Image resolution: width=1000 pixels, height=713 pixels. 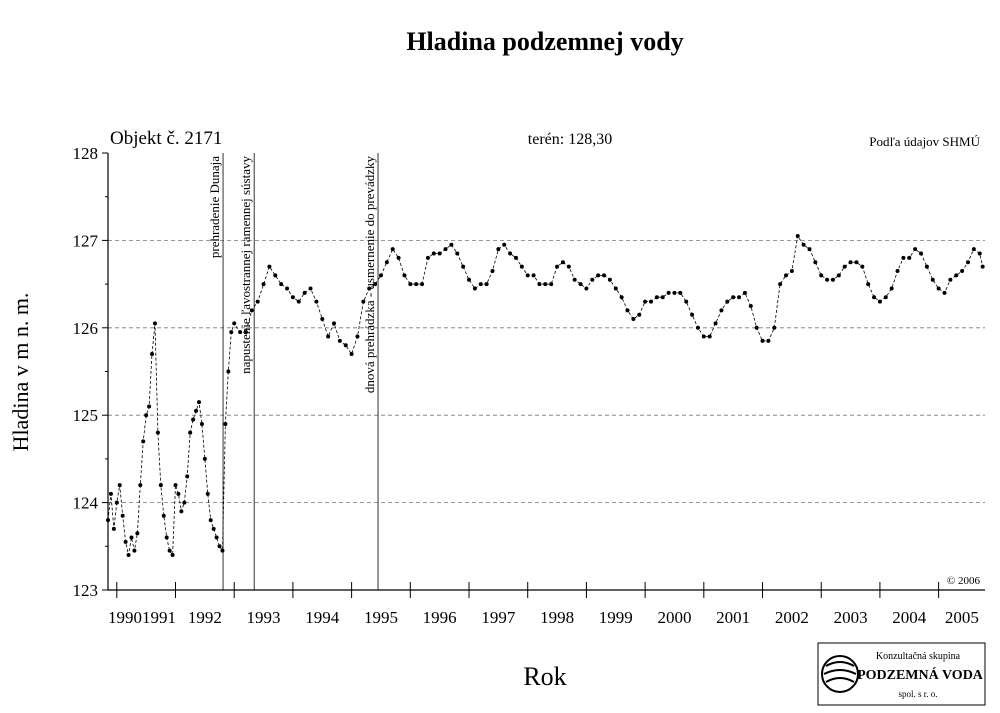 I want to click on y-tick-label: 128, so click(x=86, y=153).